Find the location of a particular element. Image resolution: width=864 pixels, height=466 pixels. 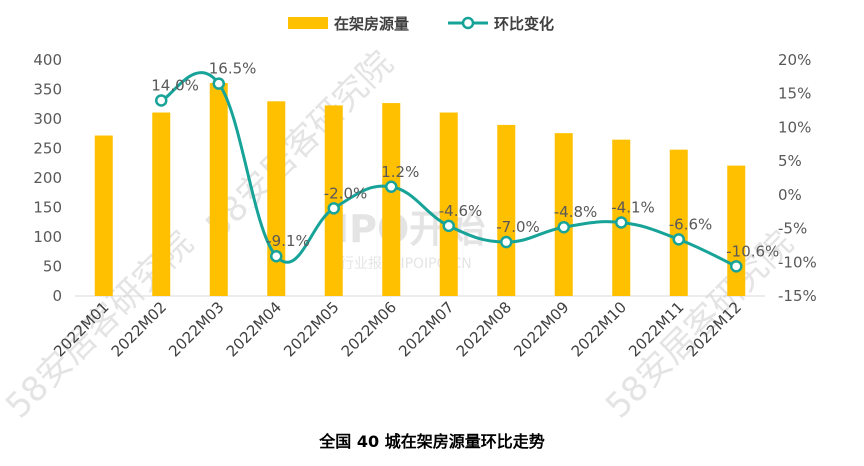

right-tick-label: 5% is located at coordinates (790, 161).